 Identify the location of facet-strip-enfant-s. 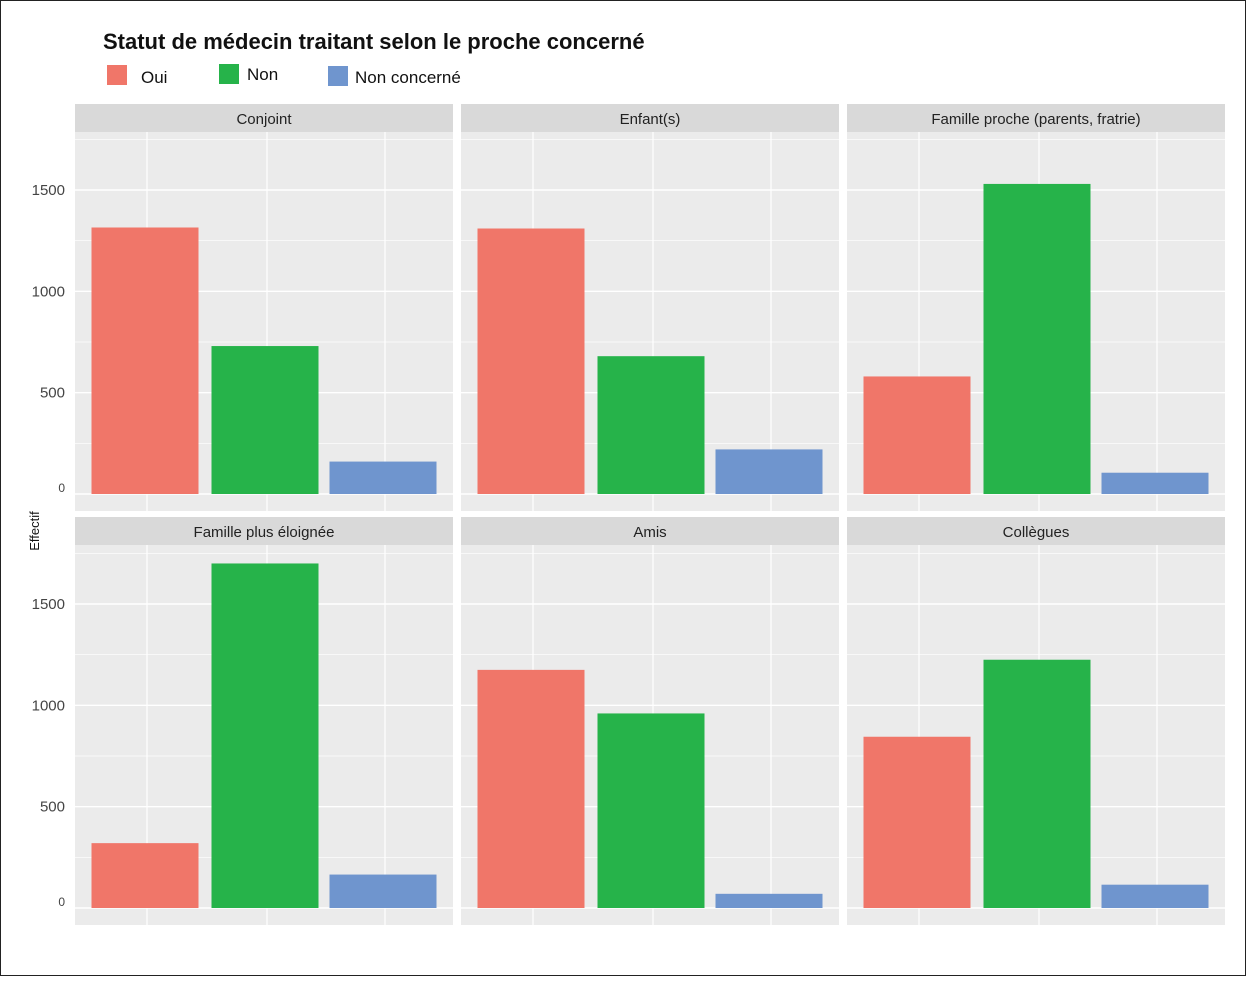
(650, 118).